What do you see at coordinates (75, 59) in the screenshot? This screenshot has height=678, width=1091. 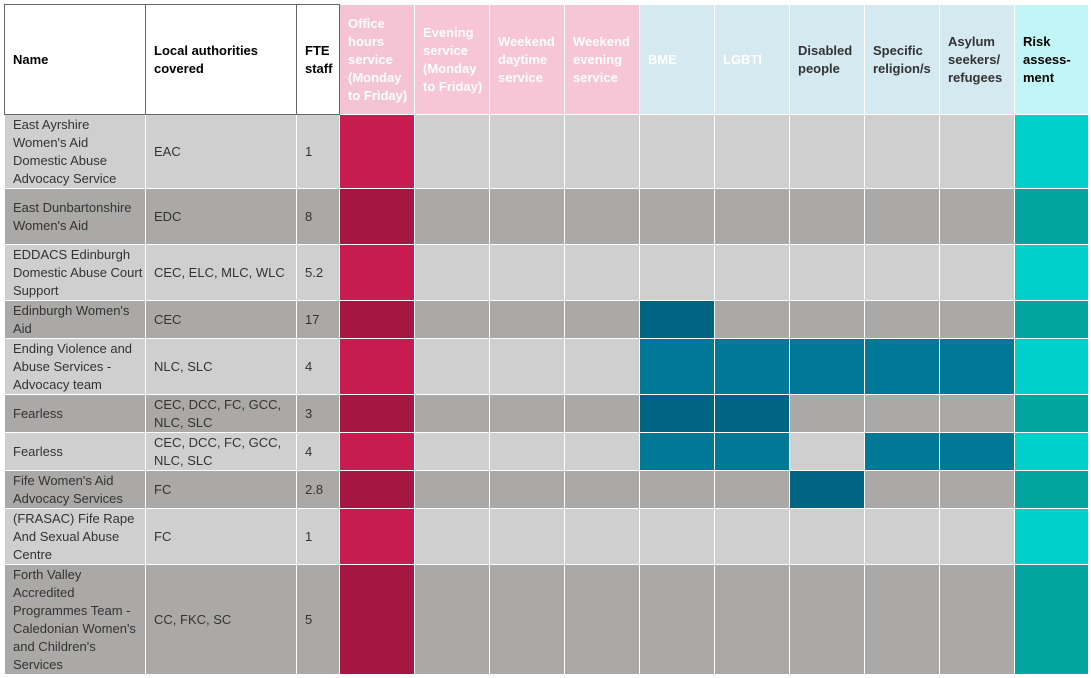 I see `header-name: Name` at bounding box center [75, 59].